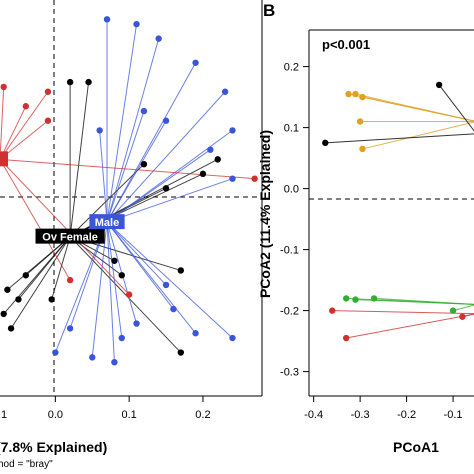 Image resolution: width=474 pixels, height=474 pixels. What do you see at coordinates (55, 415) in the screenshot?
I see `panel-a-x-tick-label: 0.0` at bounding box center [55, 415].